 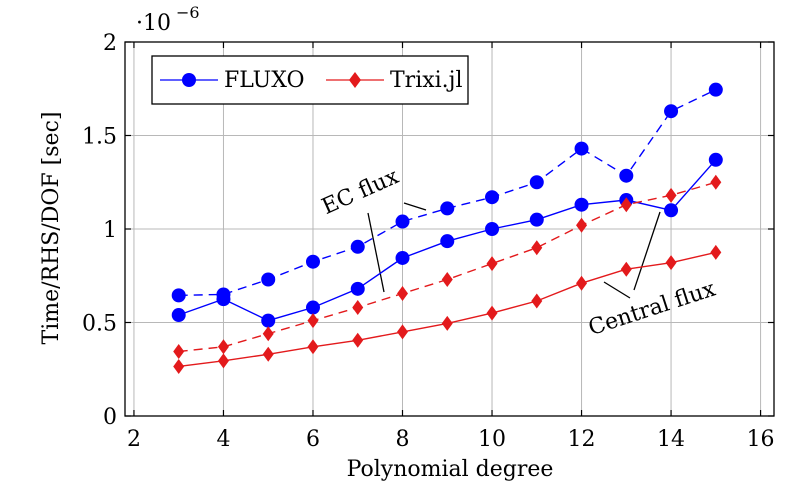 I want to click on x-axis-label: Polynomial degree, so click(x=450, y=469).